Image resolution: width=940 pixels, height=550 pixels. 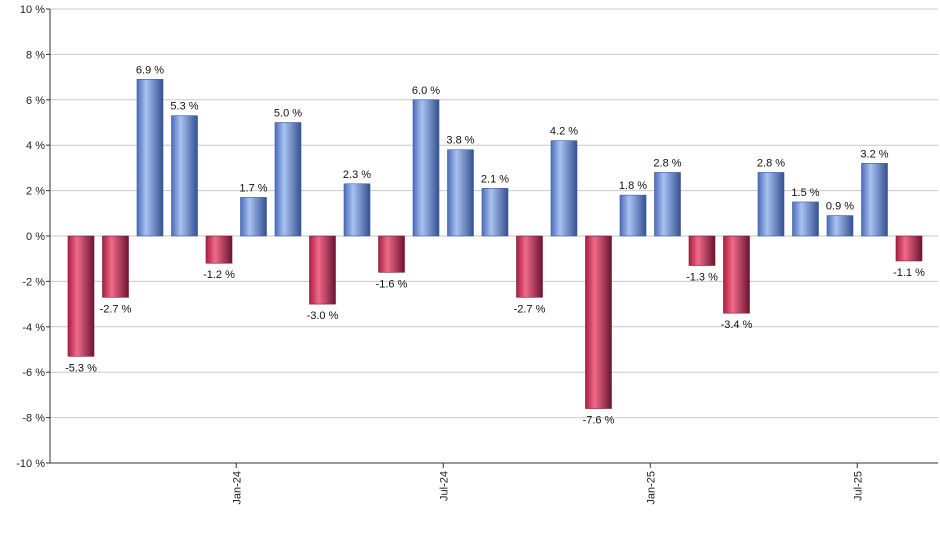 What do you see at coordinates (357, 175) in the screenshot?
I see `data-label: 2.3 %` at bounding box center [357, 175].